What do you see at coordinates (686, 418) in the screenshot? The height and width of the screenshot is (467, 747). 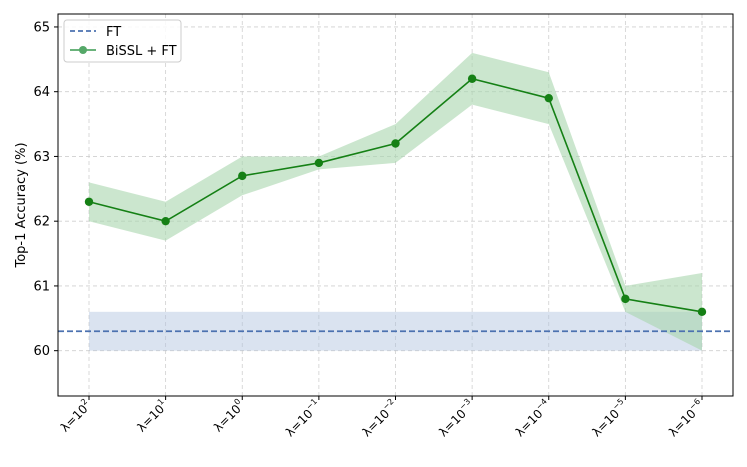 I see `x-tick-label: λ=10−6` at bounding box center [686, 418].